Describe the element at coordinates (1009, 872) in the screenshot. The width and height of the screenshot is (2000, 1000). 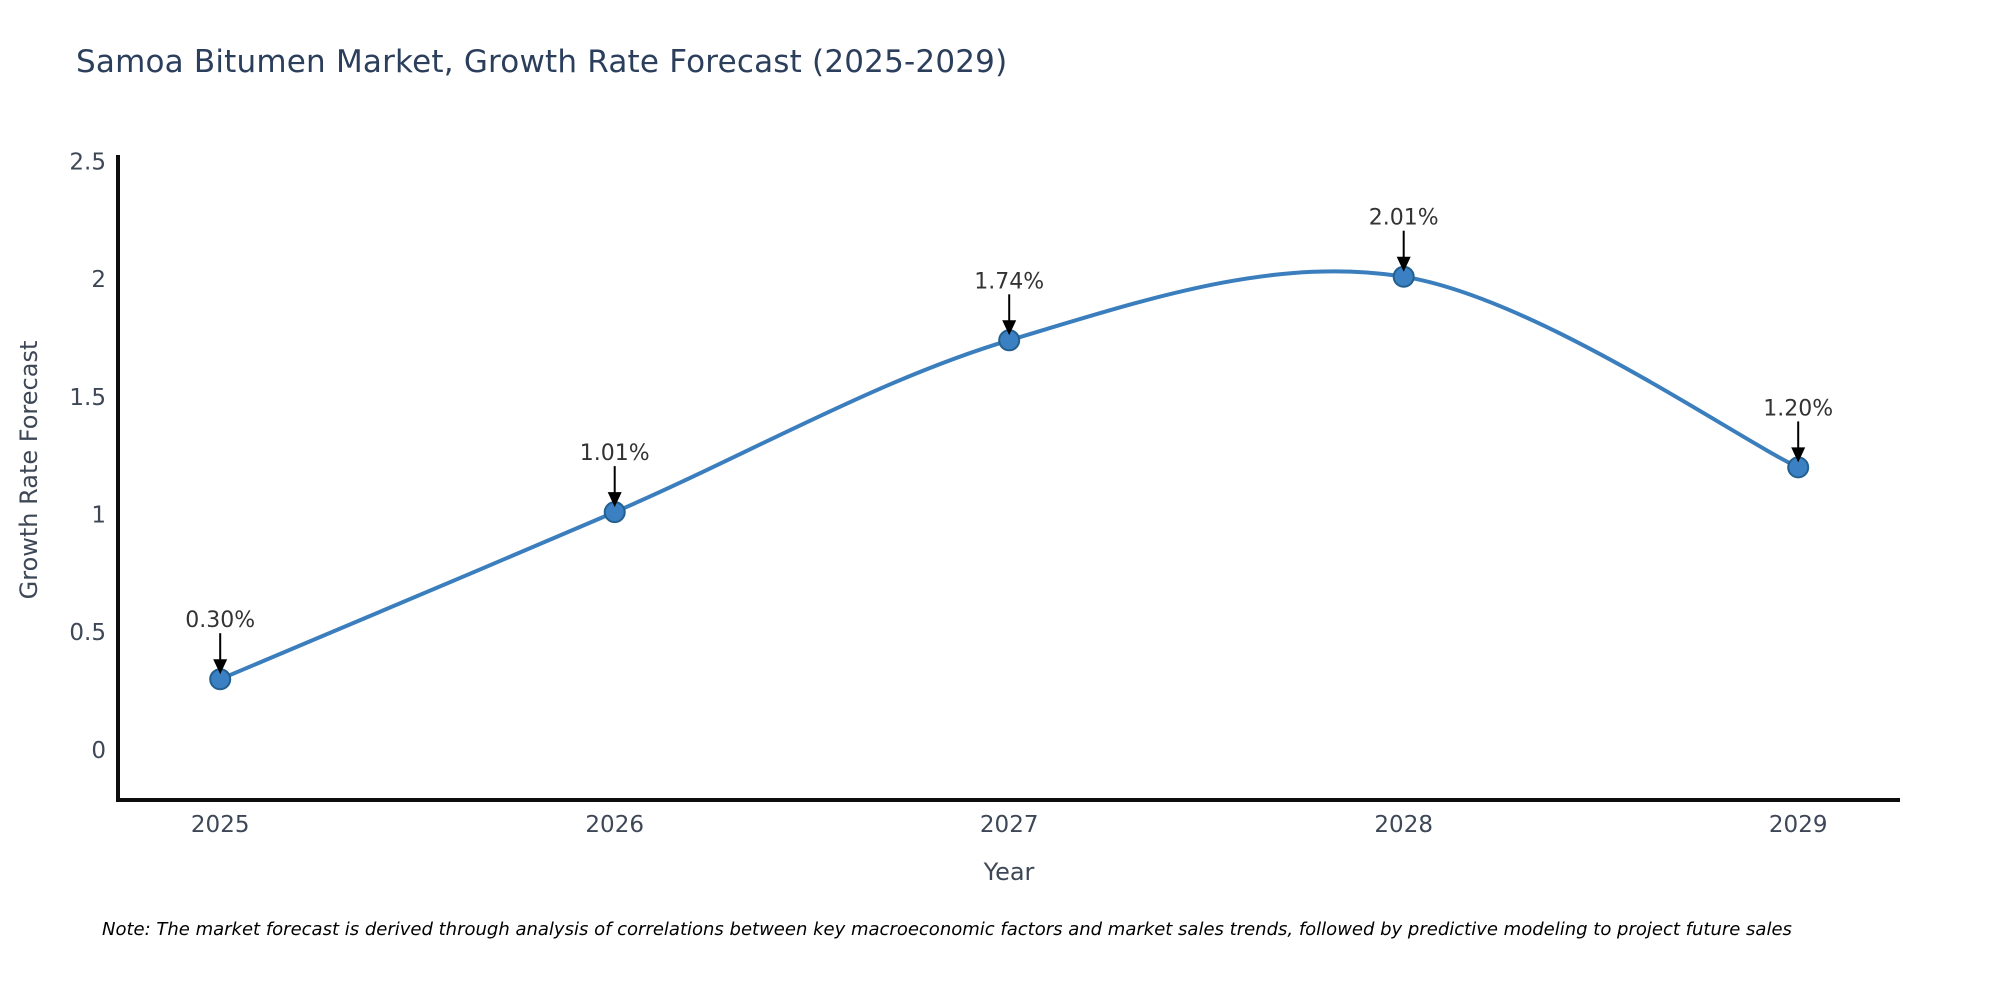
I see `x-axis-title: Year` at that location.